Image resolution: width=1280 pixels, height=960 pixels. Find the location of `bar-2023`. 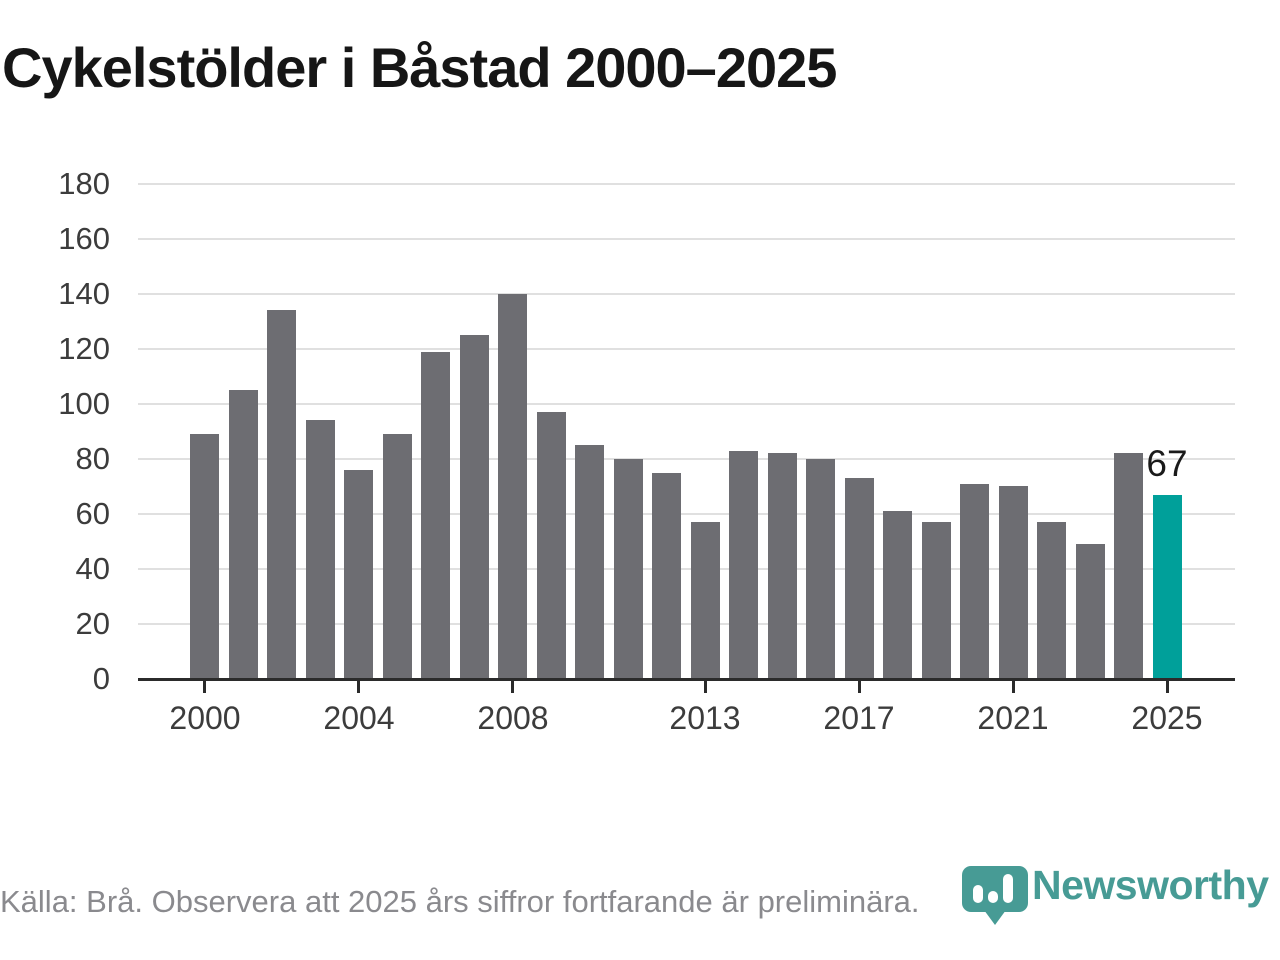

bar-2023 is located at coordinates (1090, 611).